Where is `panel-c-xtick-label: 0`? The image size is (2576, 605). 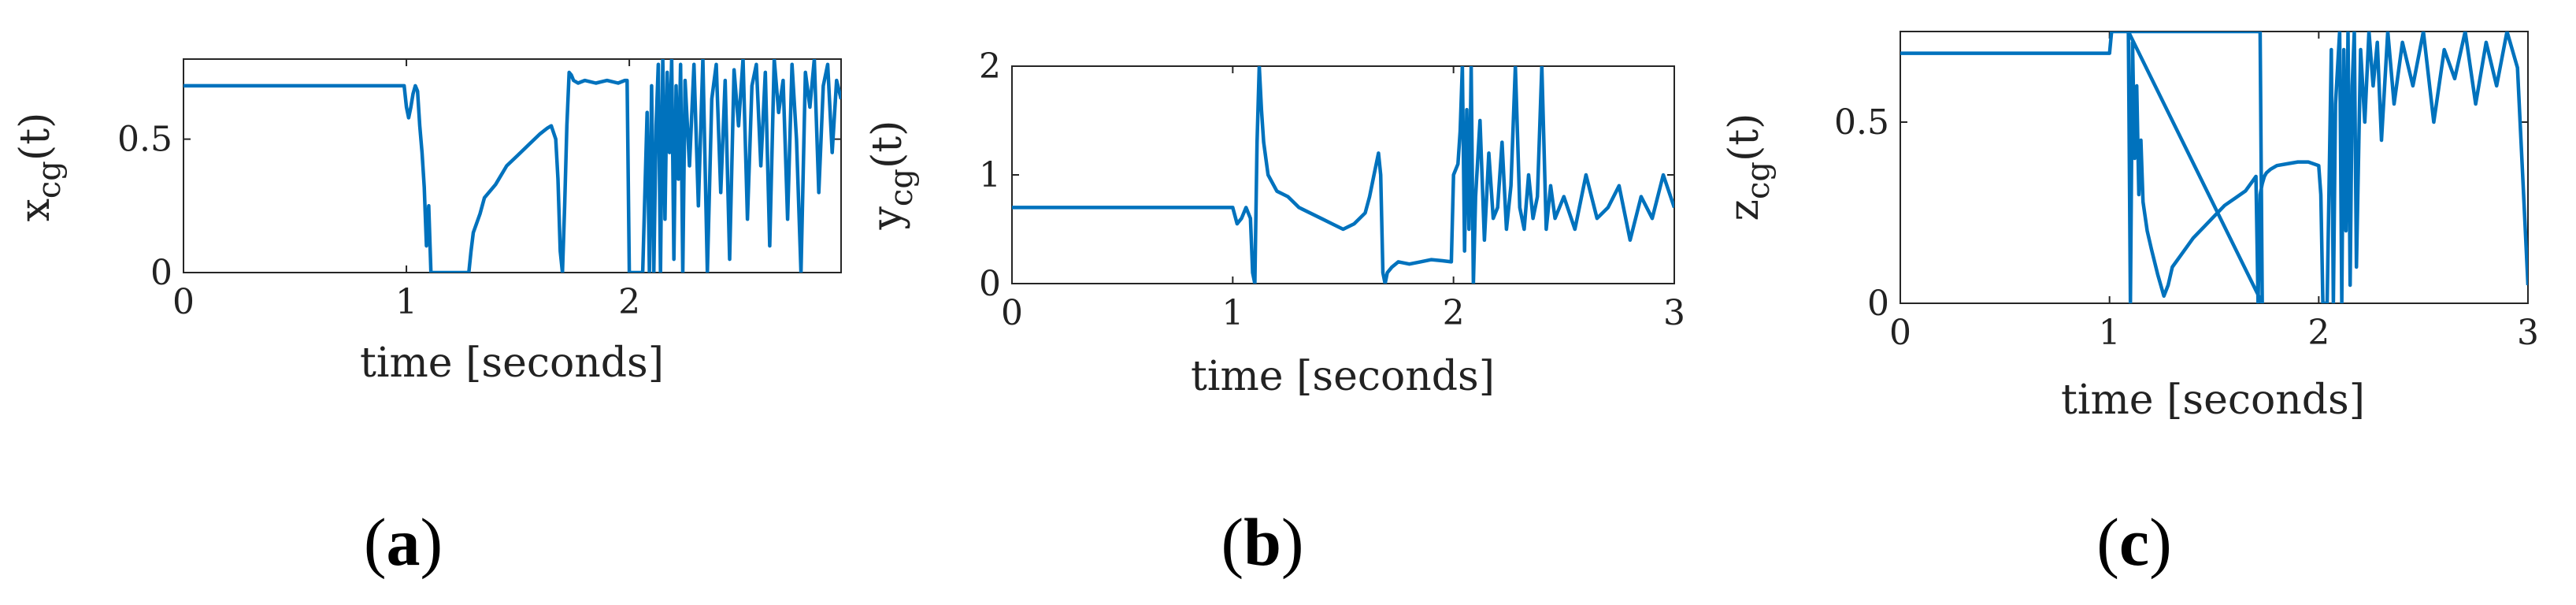 panel-c-xtick-label: 0 is located at coordinates (1900, 333).